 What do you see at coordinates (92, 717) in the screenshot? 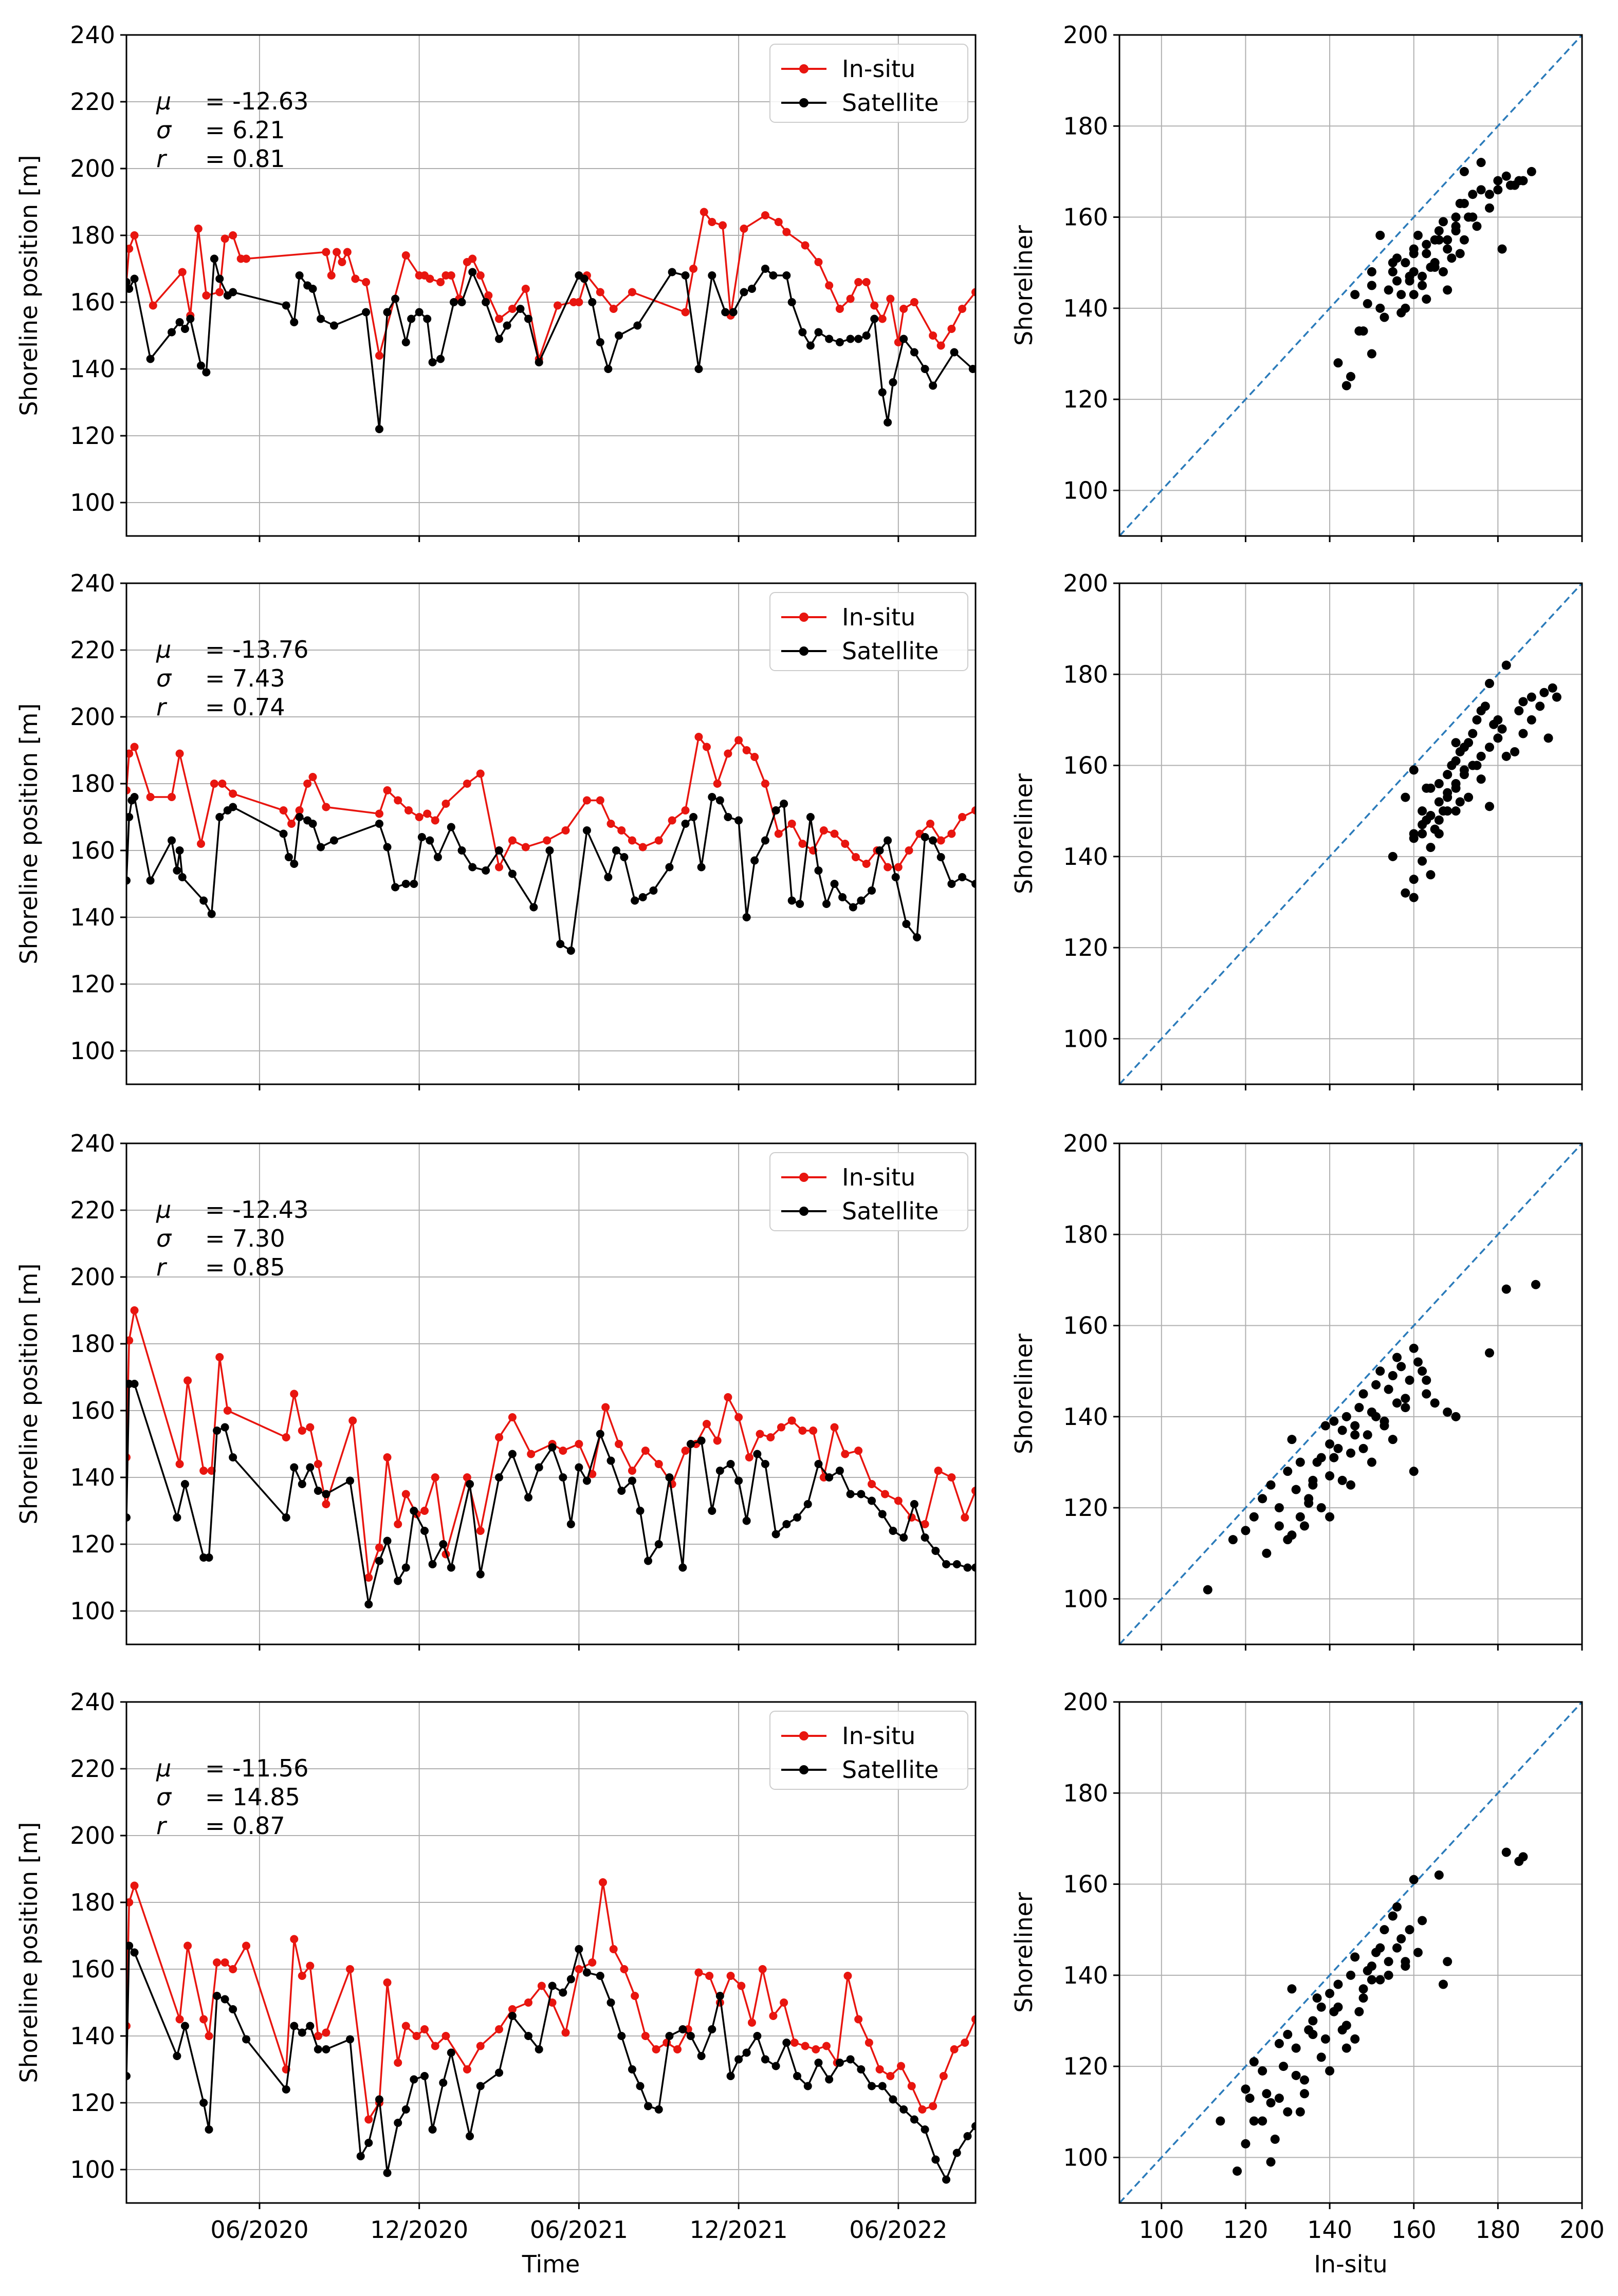
I see `y-tick-label: 200` at bounding box center [92, 717].